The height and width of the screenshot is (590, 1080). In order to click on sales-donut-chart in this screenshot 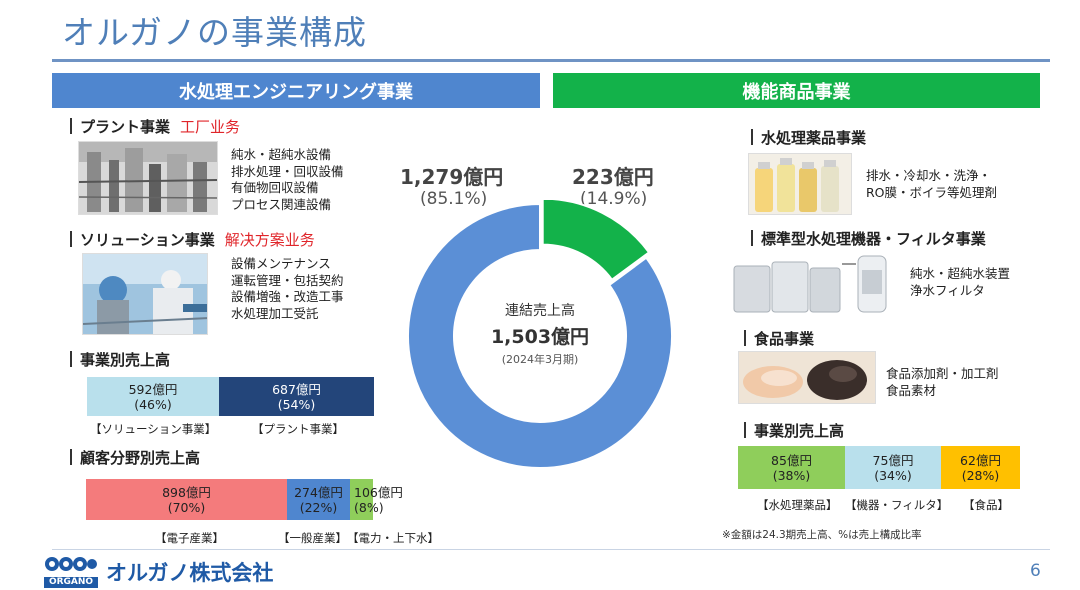, I will do `click(540, 334)`.